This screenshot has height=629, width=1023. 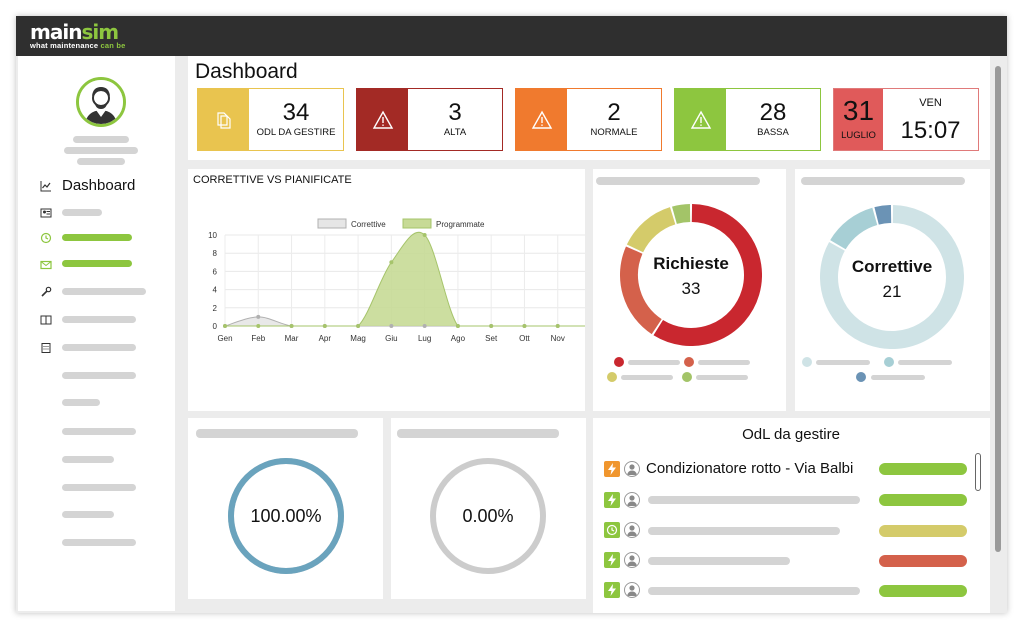 I want to click on card-label: ALTA, so click(x=455, y=132).